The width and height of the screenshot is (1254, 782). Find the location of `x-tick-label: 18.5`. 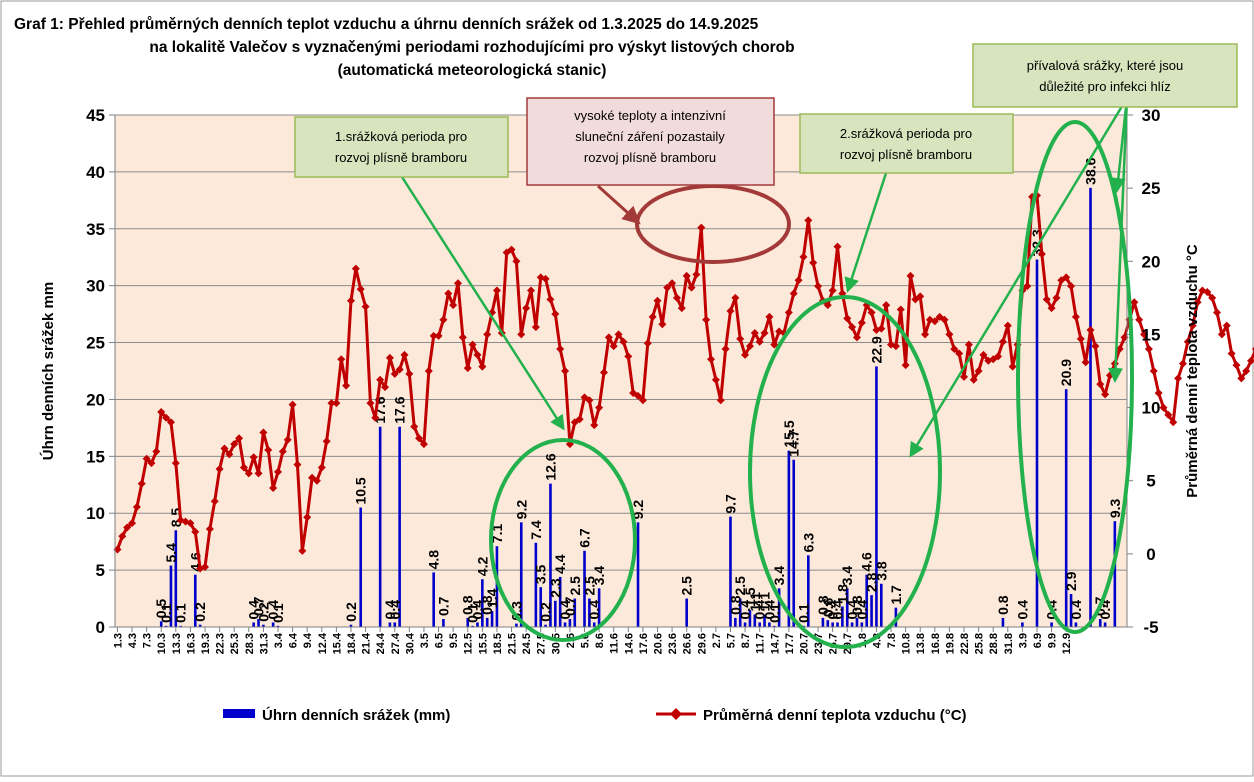

x-tick-label: 18.5 is located at coordinates (498, 643).